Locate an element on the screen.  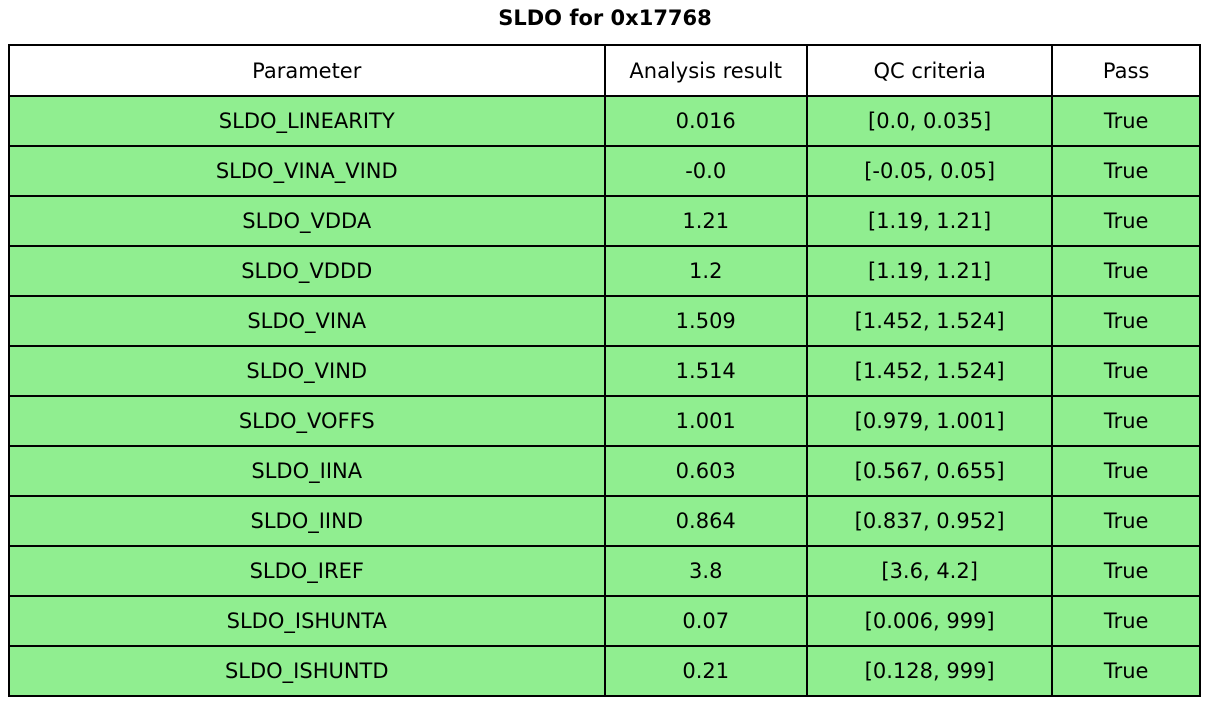
cell-parameter: SLDO_VDDA is located at coordinates (307, 221).